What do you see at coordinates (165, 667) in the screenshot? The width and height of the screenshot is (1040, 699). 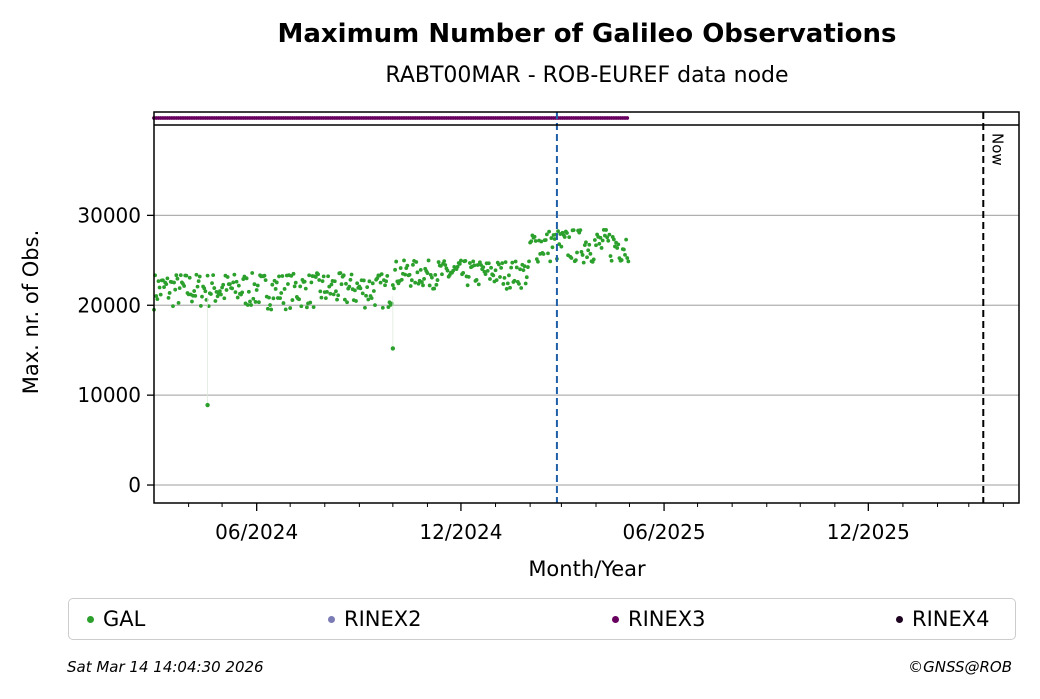 I see `footer-timestamp: Sat Mar 14 14:04:30 2026` at bounding box center [165, 667].